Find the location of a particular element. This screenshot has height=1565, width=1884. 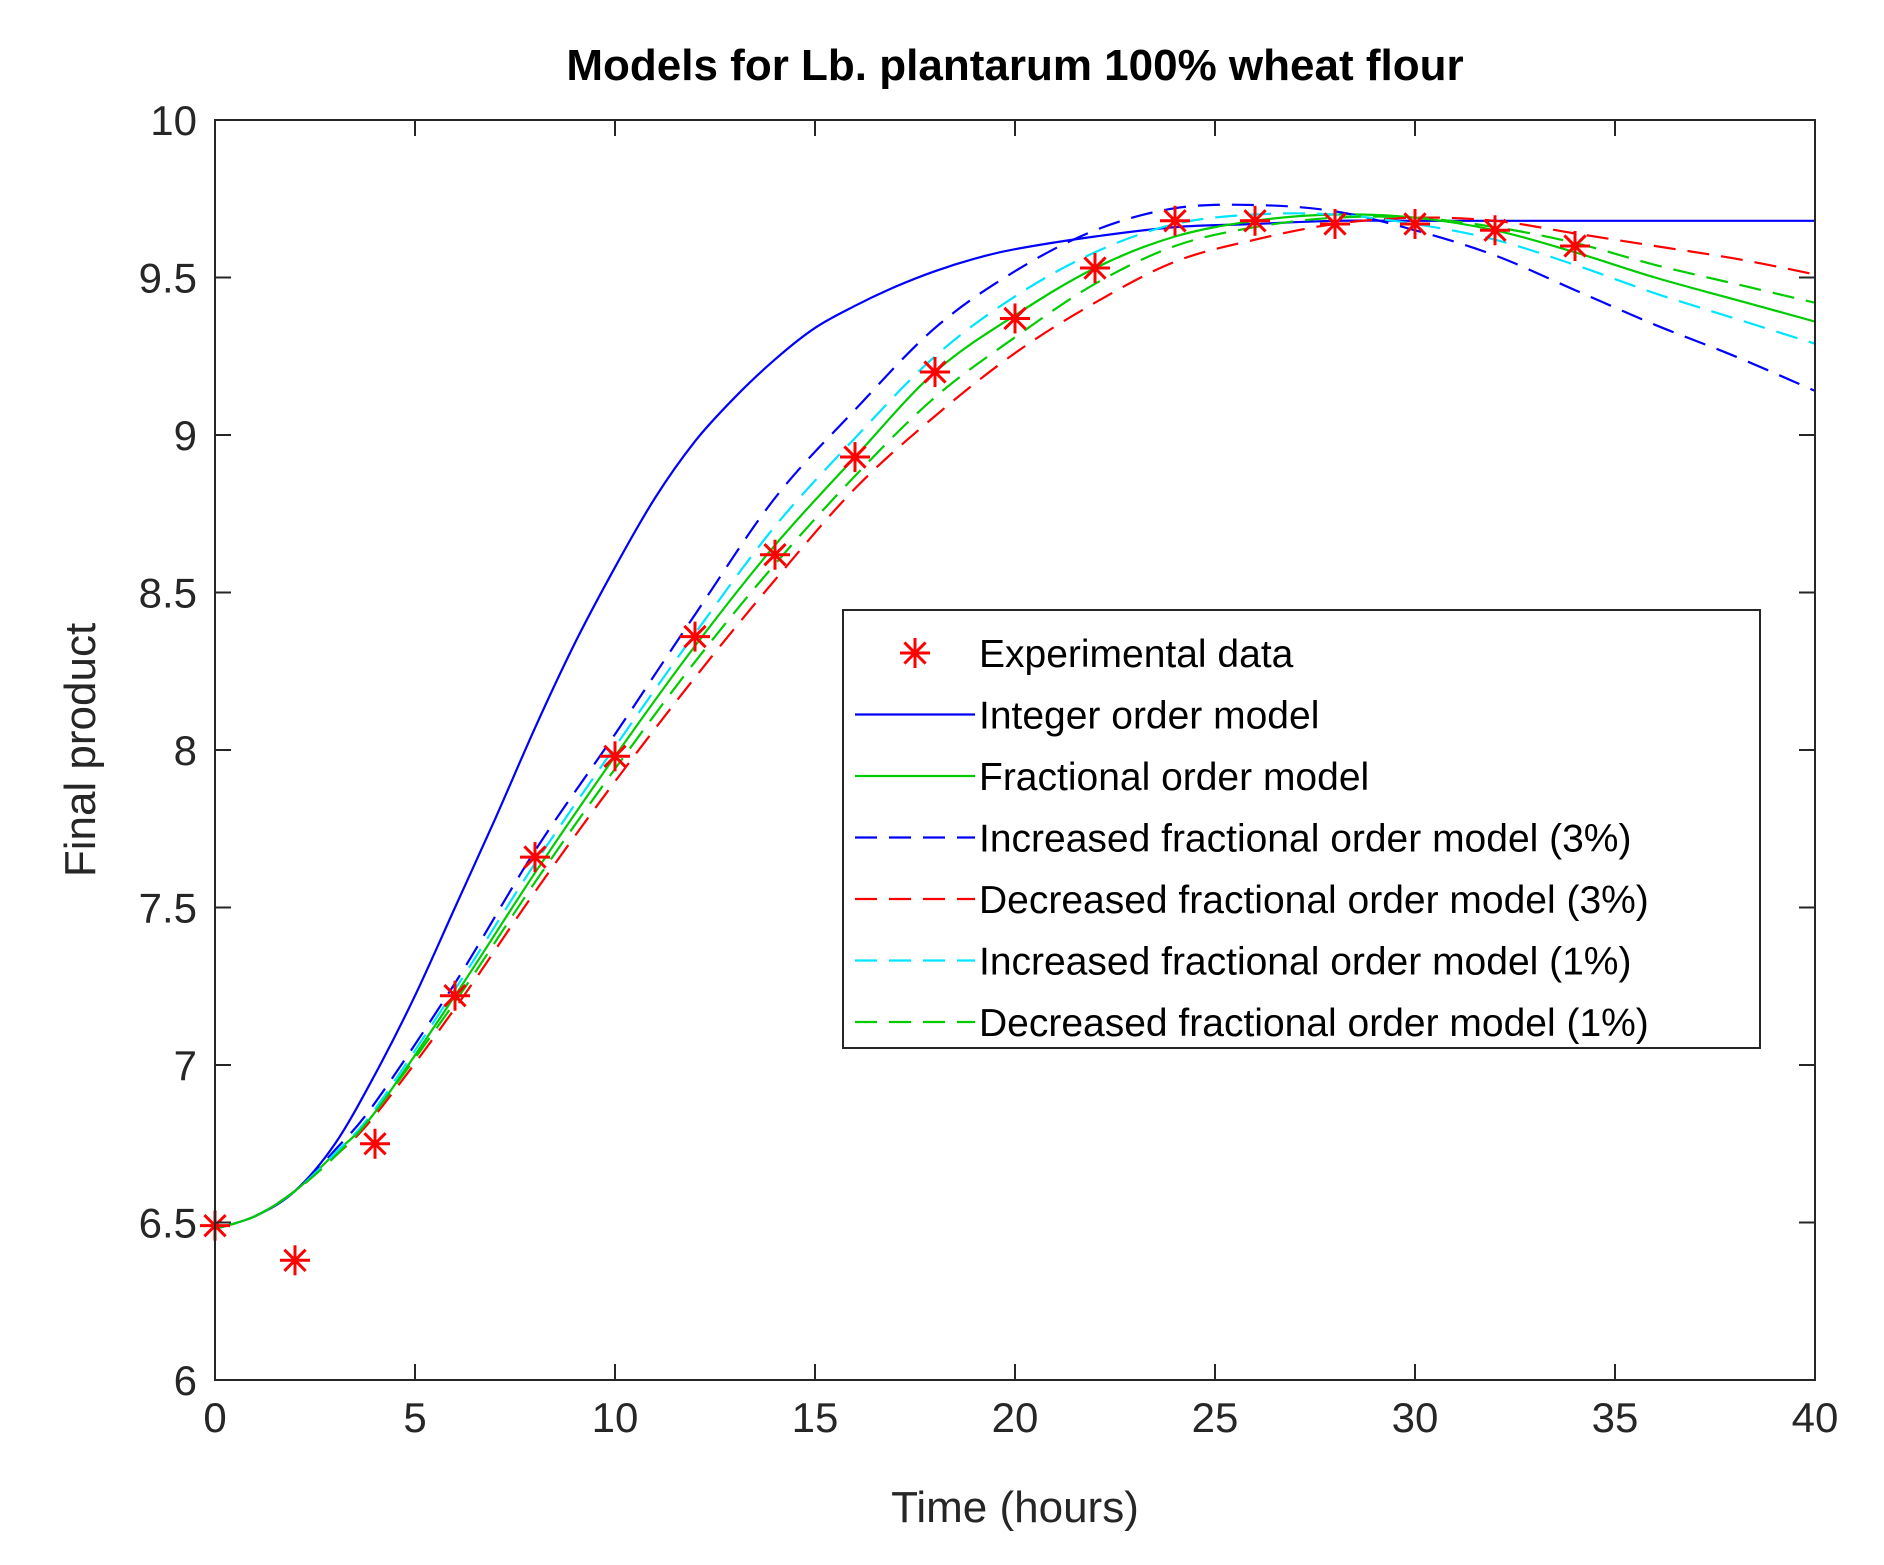

x-tick-label: 35 is located at coordinates (1615, 1417).